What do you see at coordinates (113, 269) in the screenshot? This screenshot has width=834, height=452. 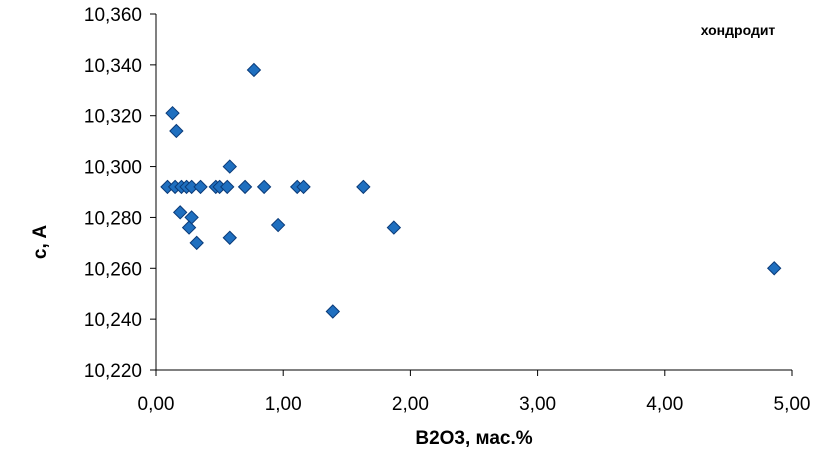 I see `y-tick-label: 10,260` at bounding box center [113, 269].